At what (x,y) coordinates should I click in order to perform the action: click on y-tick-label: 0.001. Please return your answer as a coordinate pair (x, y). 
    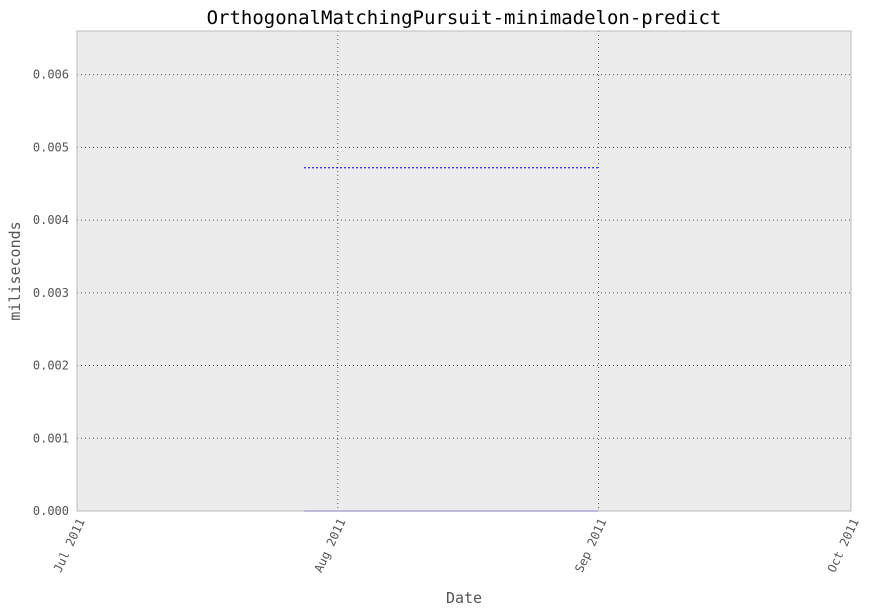
    Looking at the image, I should click on (51, 438).